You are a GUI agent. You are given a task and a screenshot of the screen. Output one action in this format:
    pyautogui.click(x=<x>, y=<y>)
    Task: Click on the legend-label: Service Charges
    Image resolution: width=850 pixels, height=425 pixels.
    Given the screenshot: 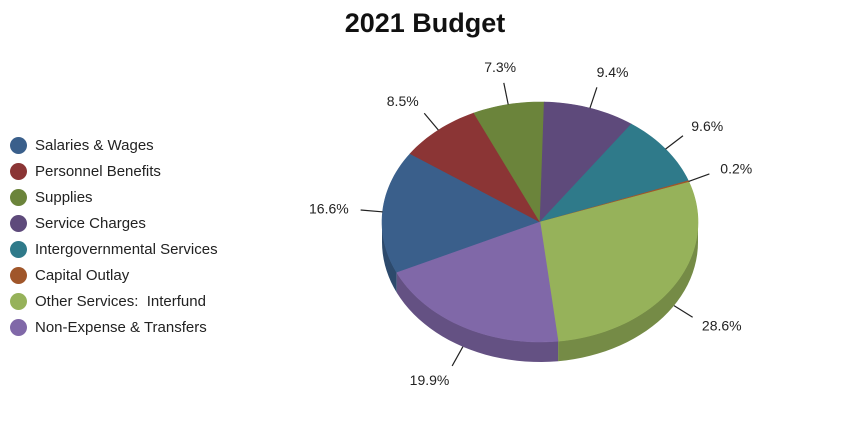 What is the action you would take?
    pyautogui.click(x=90, y=223)
    